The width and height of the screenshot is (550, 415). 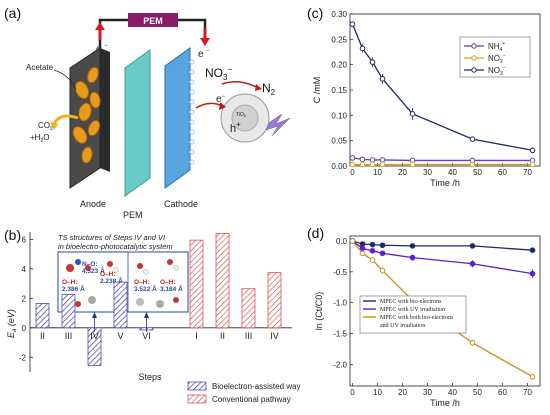 I want to click on e-right-minus: −, so click(x=208, y=51).